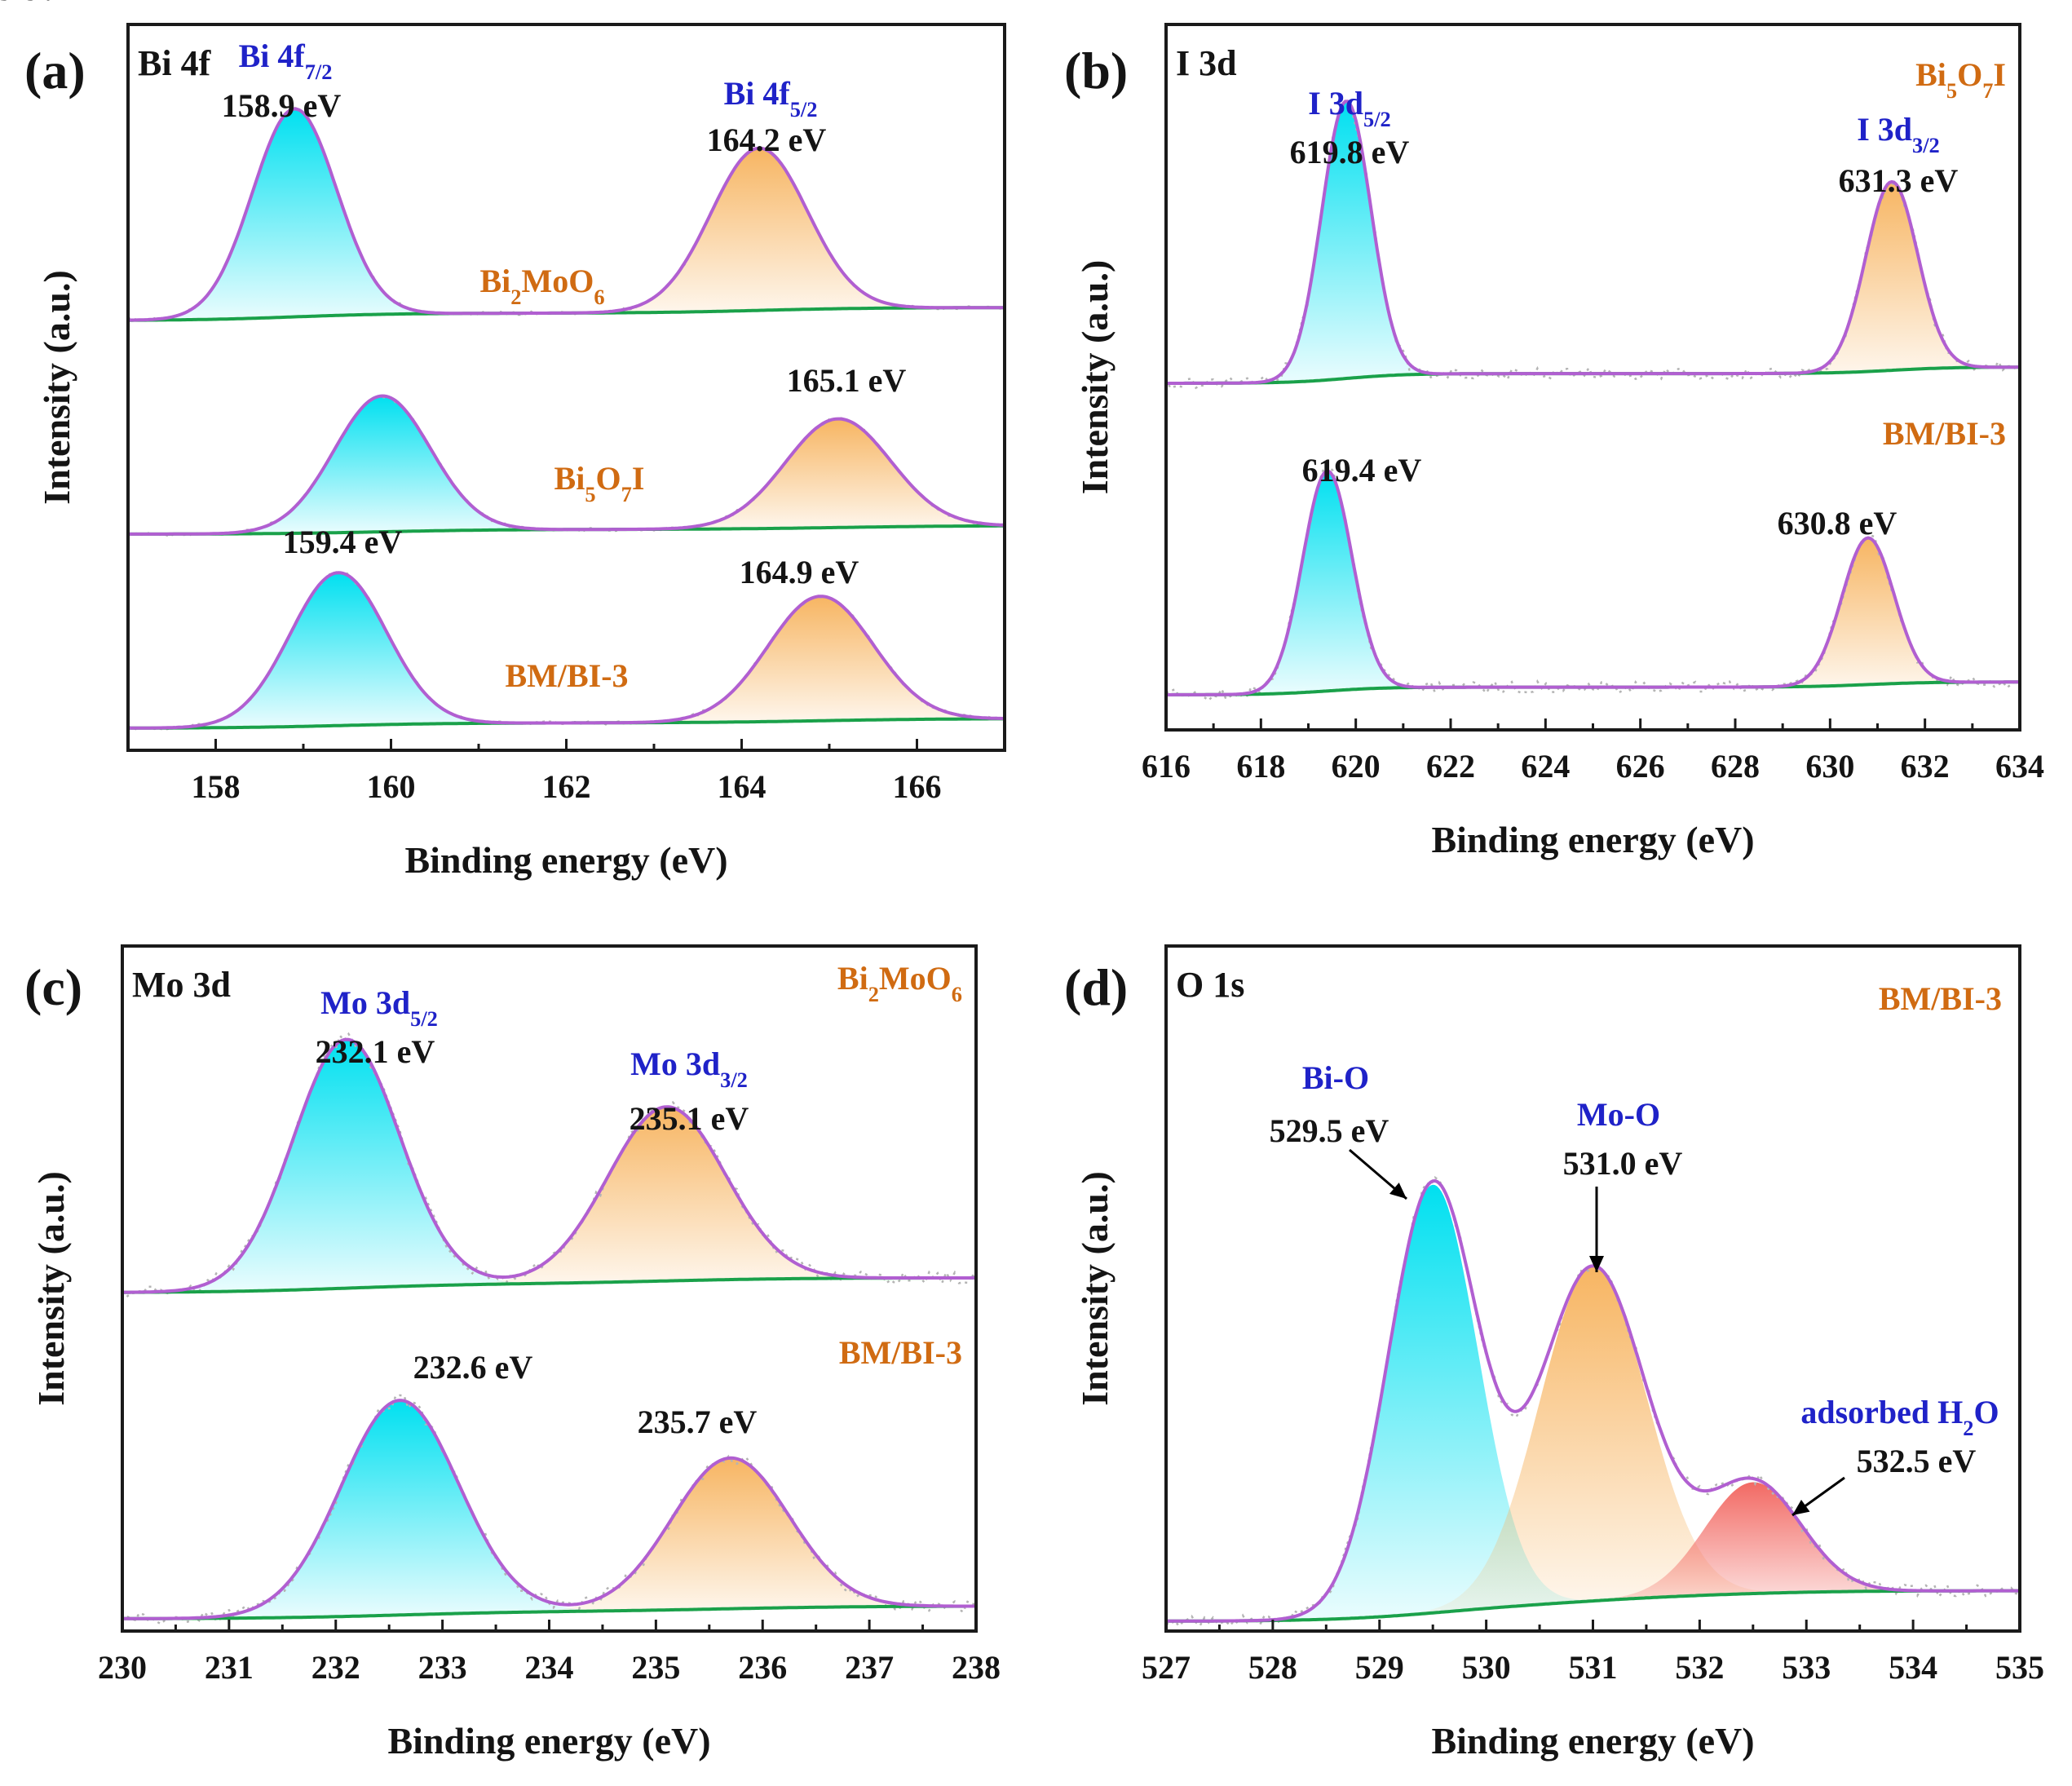  Describe the element at coordinates (1987, 1412) in the screenshot. I see `peak-name-part: O` at that location.